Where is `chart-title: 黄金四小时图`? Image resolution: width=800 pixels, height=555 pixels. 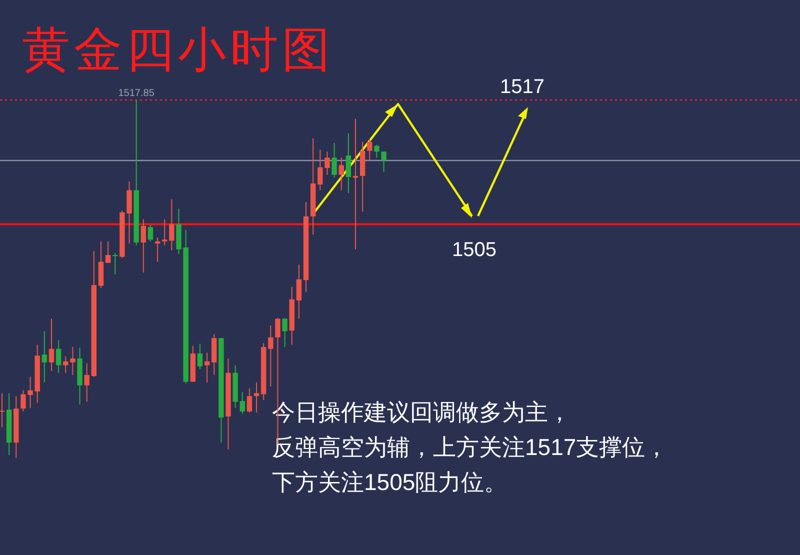 chart-title: 黄金四小时图 is located at coordinates (178, 50).